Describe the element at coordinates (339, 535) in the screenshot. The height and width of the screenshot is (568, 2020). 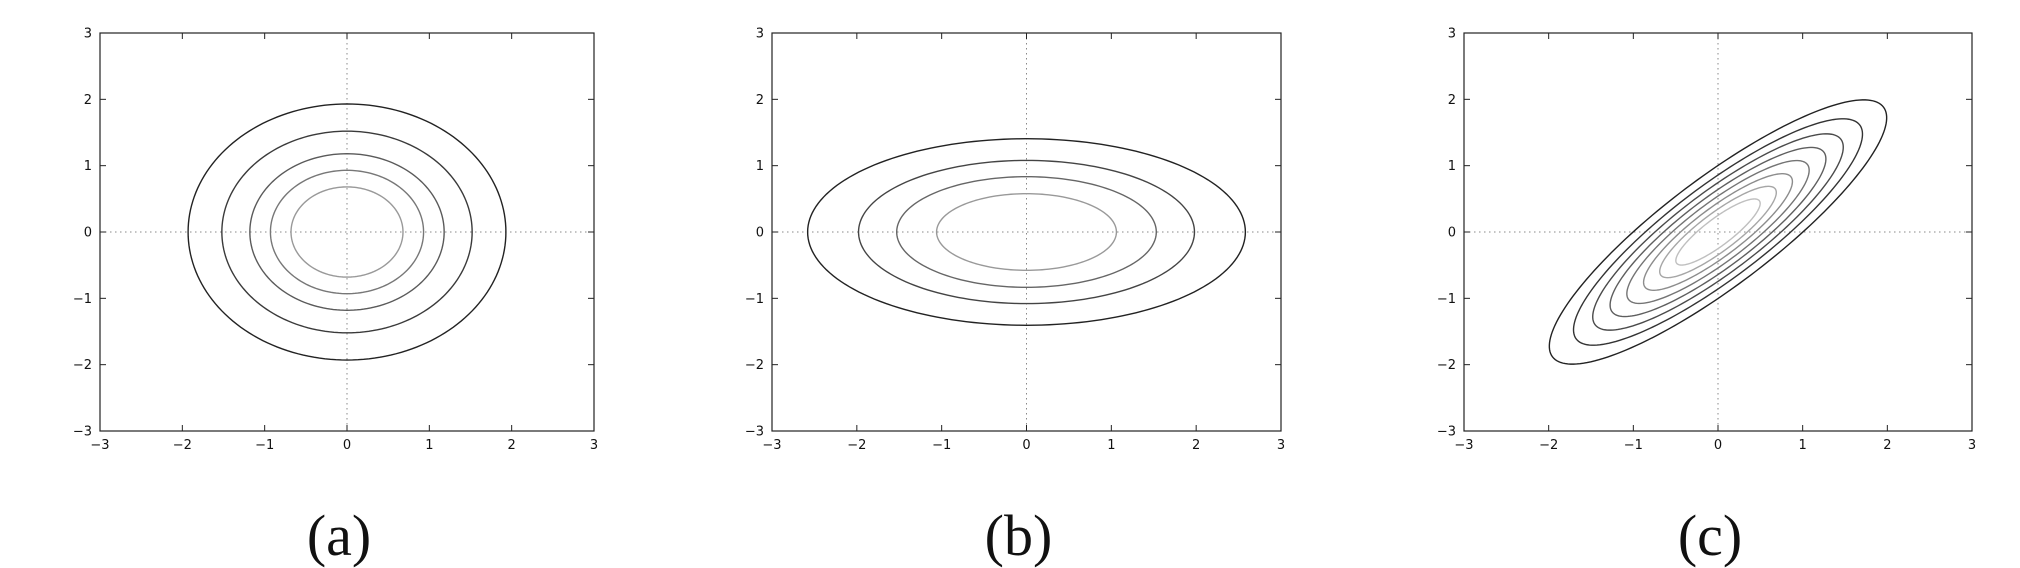
I see `panel-caption: (a)` at that location.